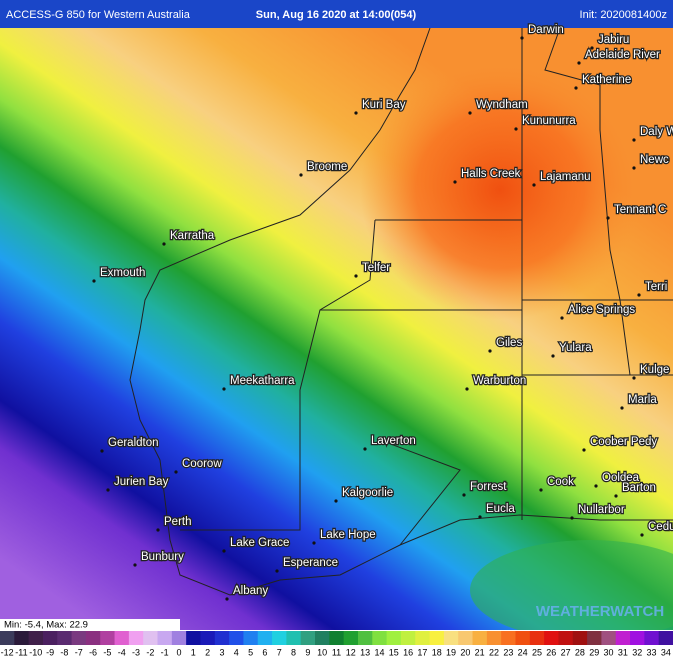 The height and width of the screenshot is (665, 673). Describe the element at coordinates (437, 652) in the screenshot. I see `scale-label: 18` at that location.